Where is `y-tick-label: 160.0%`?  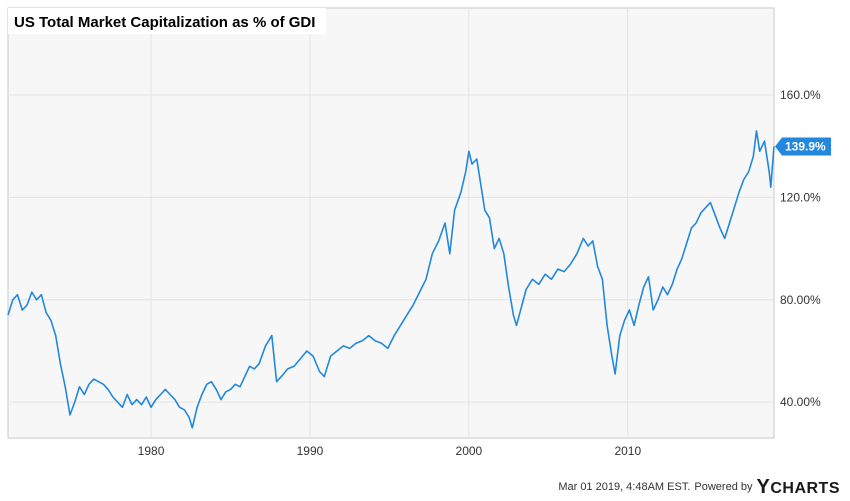 y-tick-label: 160.0% is located at coordinates (800, 95).